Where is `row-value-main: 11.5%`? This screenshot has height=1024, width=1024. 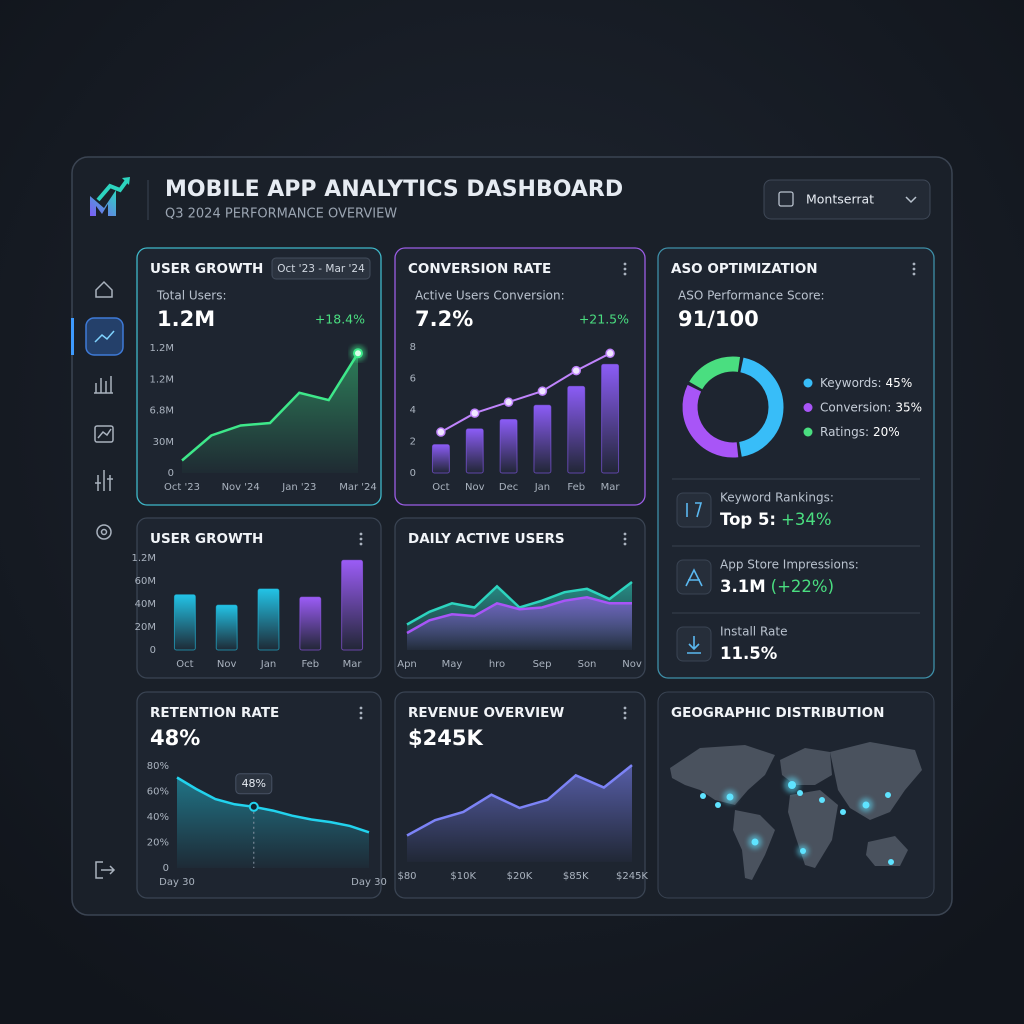
row-value-main: 11.5% is located at coordinates (749, 653).